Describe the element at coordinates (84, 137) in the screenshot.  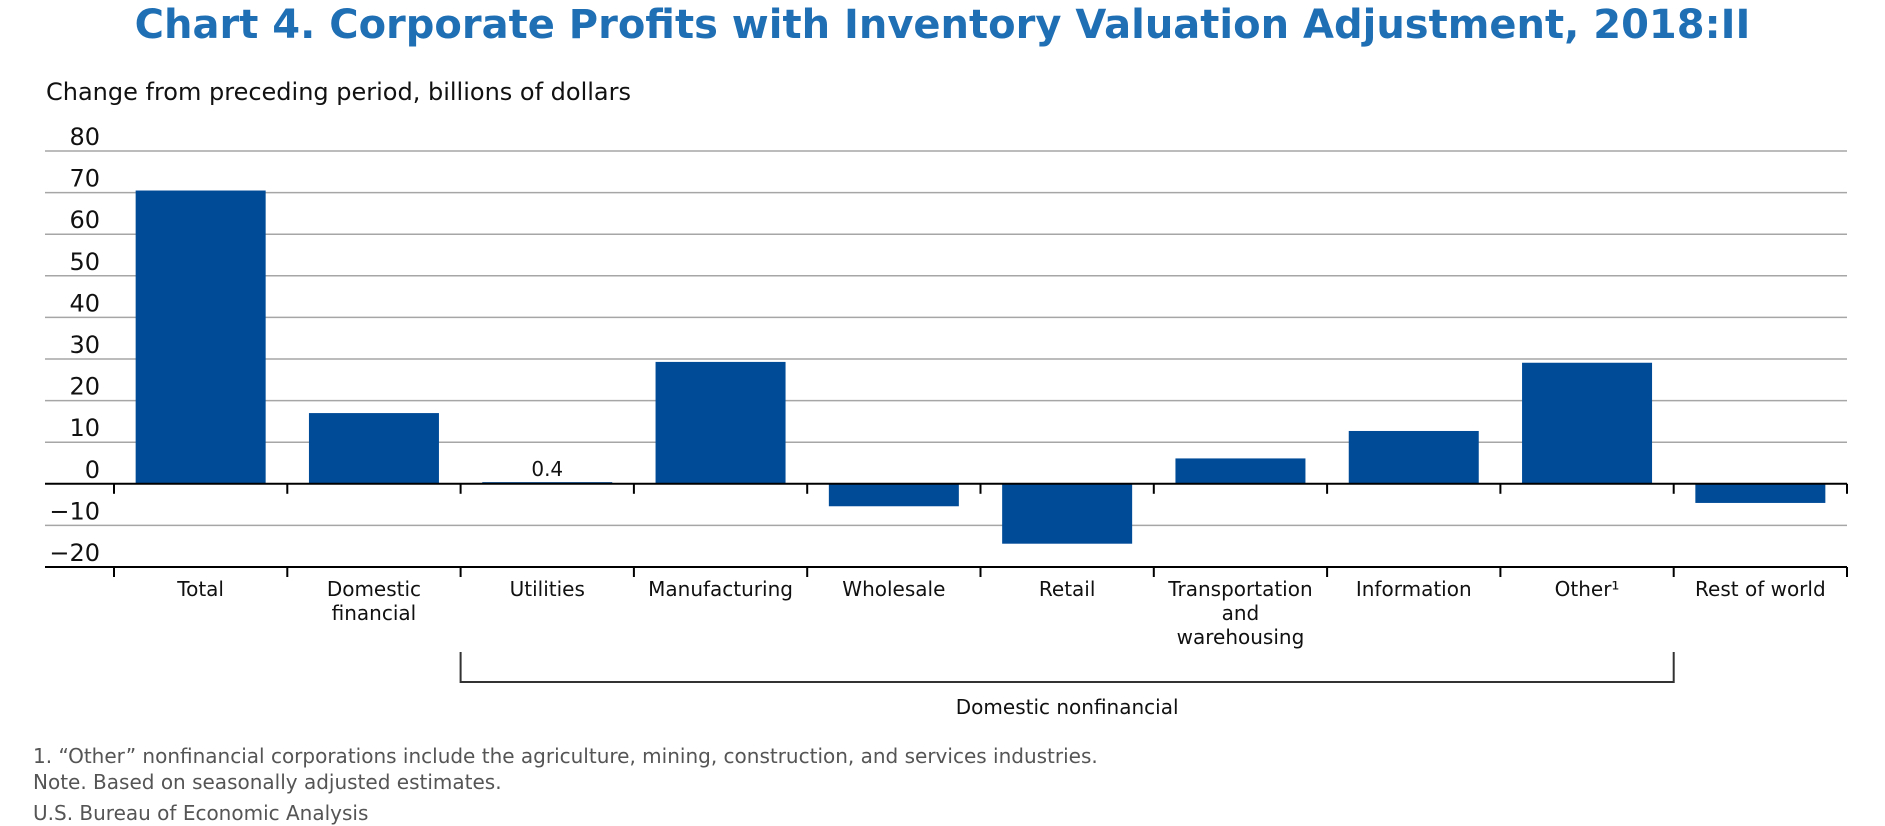
I see `y-tick-label: 80` at that location.